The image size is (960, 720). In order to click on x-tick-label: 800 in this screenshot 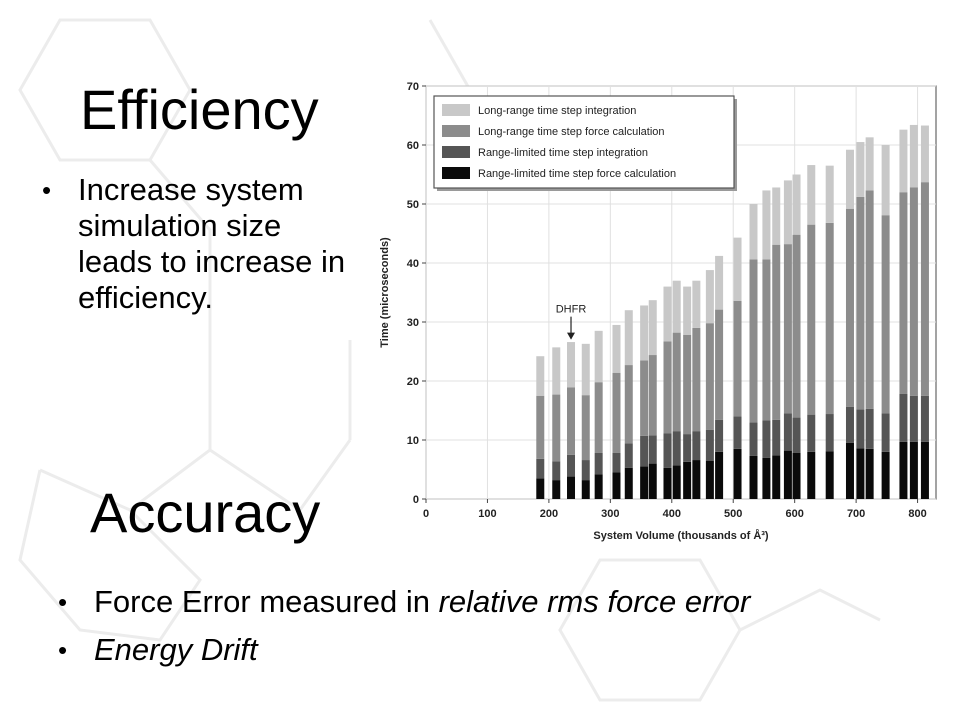, I will do `click(917, 514)`.